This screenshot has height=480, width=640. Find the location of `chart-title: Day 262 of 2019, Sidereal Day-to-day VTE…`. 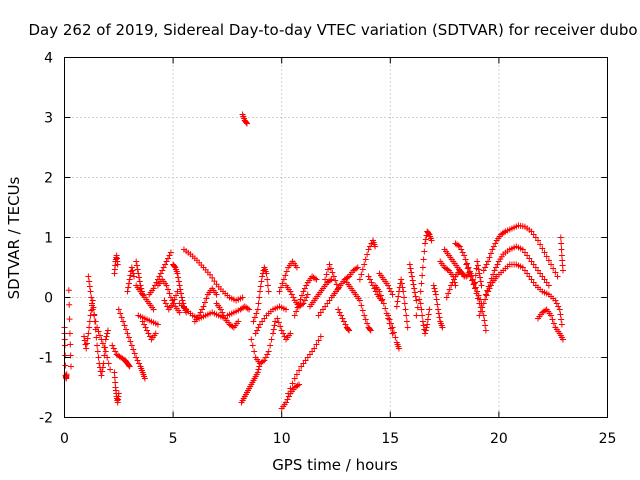

chart-title: Day 262 of 2019, Sidereal Day-to-day VTE… is located at coordinates (332, 30).